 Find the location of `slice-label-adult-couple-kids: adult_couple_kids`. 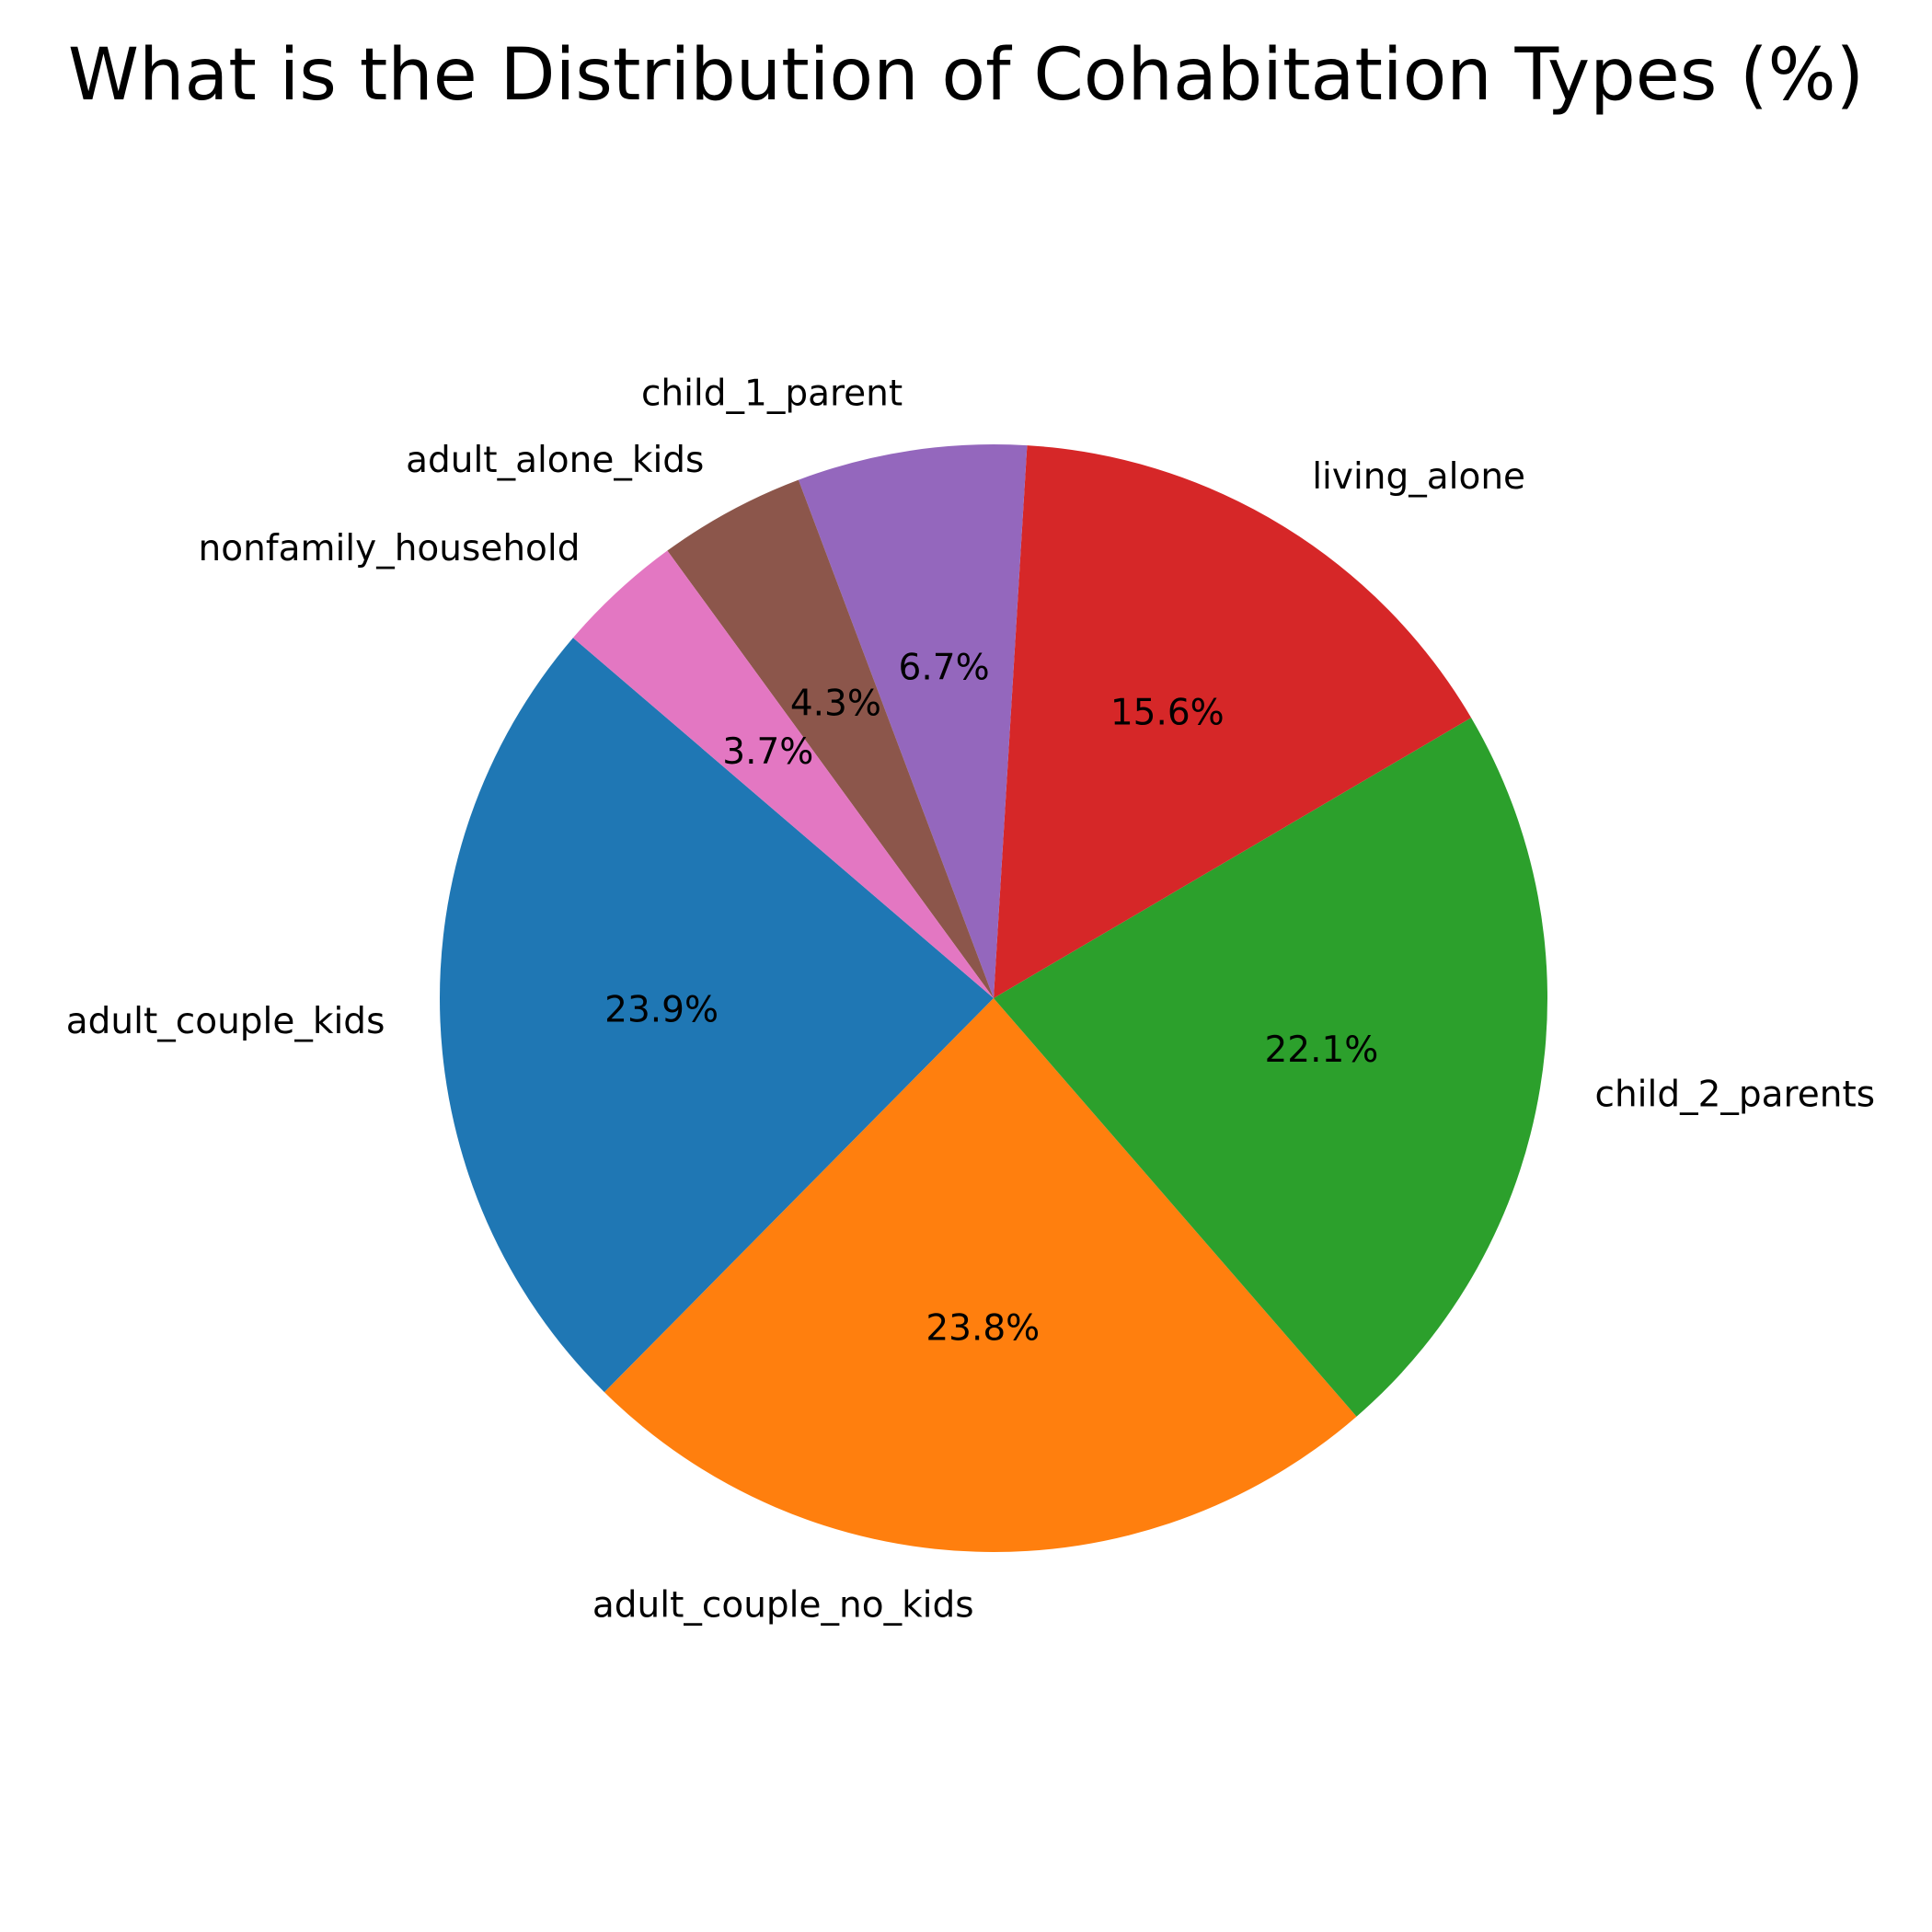

slice-label-adult-couple-kids: adult_couple_kids is located at coordinates (225, 1021).